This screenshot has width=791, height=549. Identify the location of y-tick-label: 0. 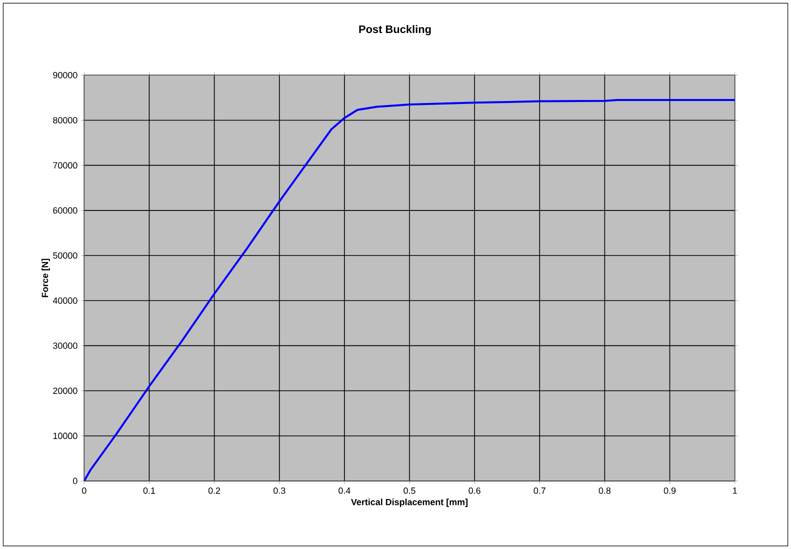
(75, 481).